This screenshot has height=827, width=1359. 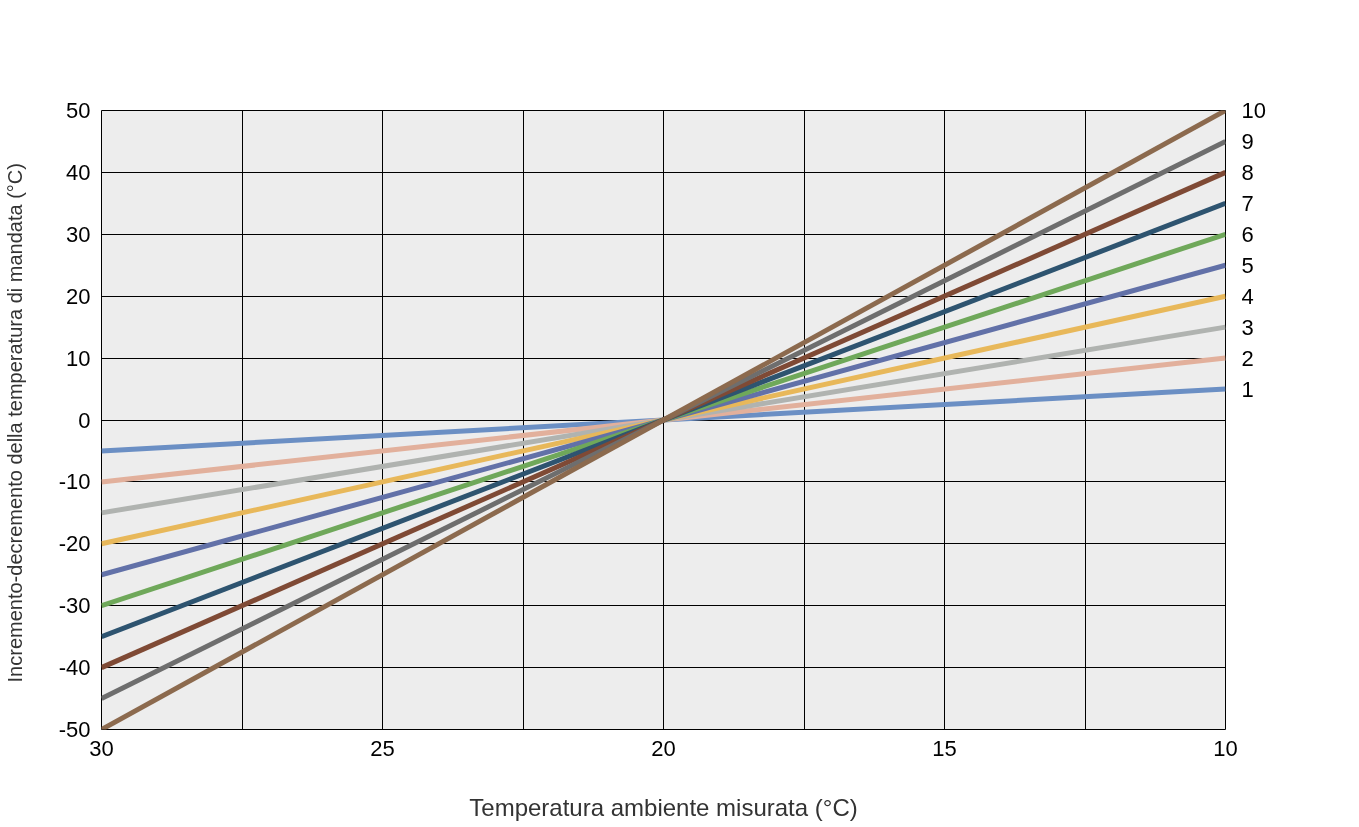 What do you see at coordinates (74, 544) in the screenshot?
I see `y-tick-label: -20` at bounding box center [74, 544].